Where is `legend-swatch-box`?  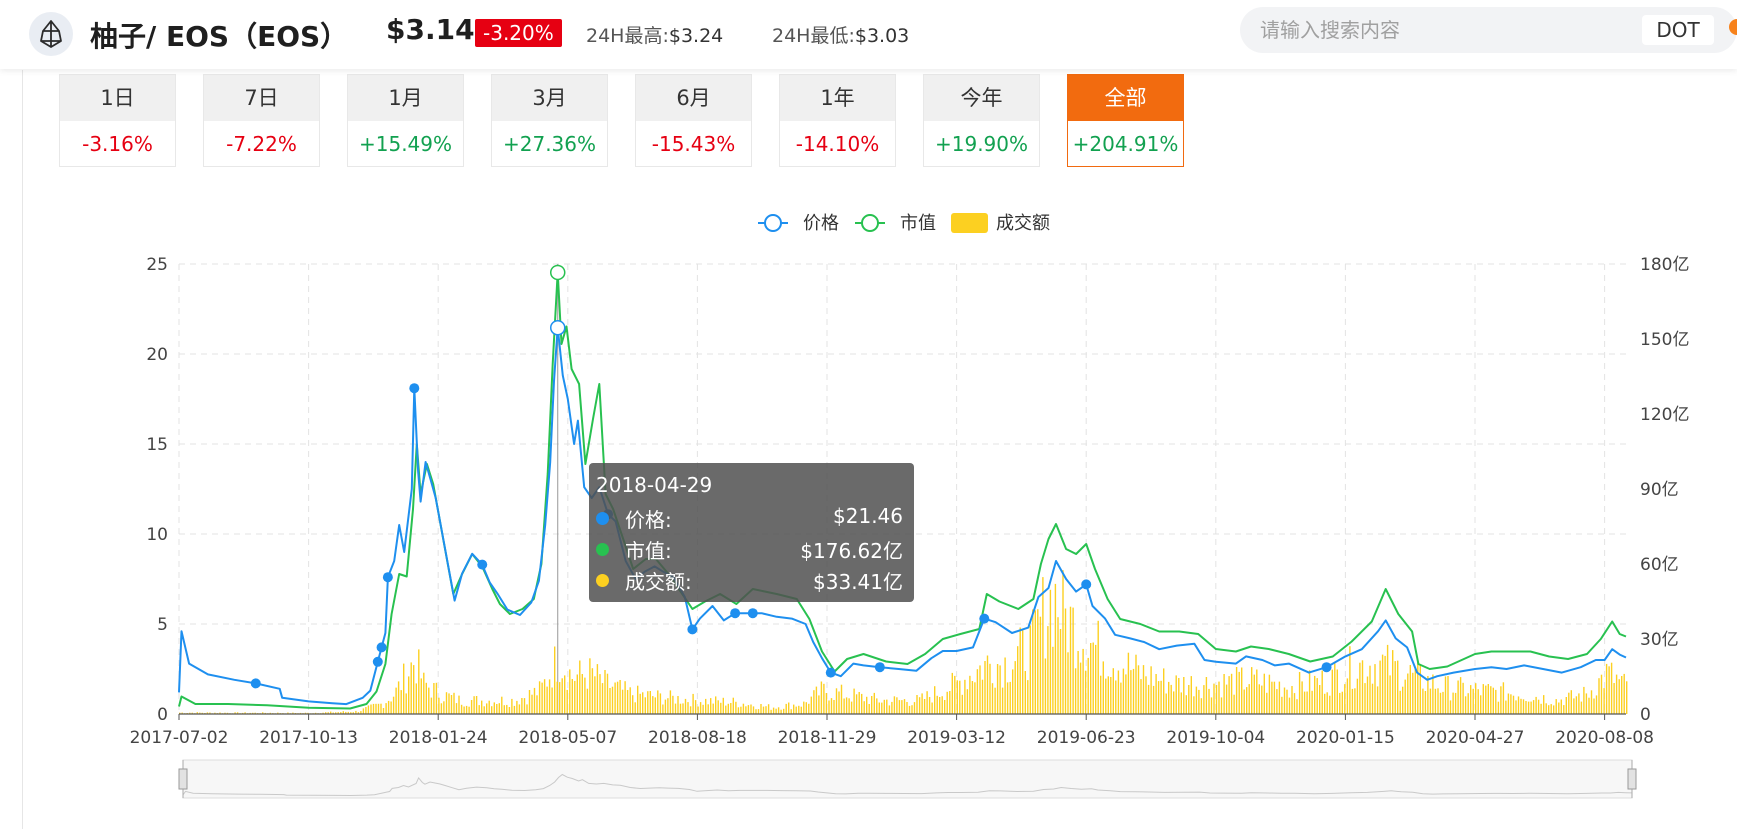
legend-swatch-box is located at coordinates (969, 223).